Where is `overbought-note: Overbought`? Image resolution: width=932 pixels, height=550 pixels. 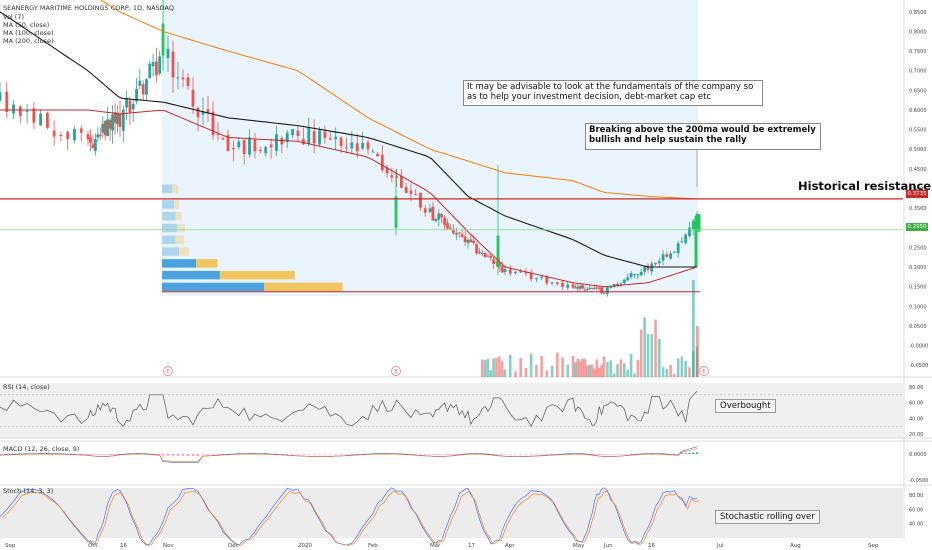
overbought-note: Overbought is located at coordinates (745, 406).